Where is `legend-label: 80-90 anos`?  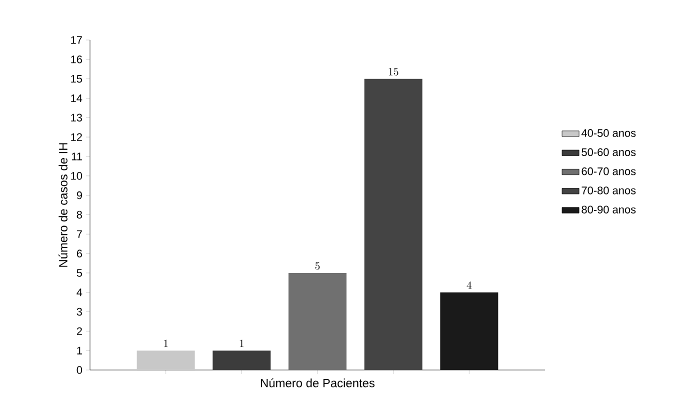 legend-label: 80-90 anos is located at coordinates (609, 210).